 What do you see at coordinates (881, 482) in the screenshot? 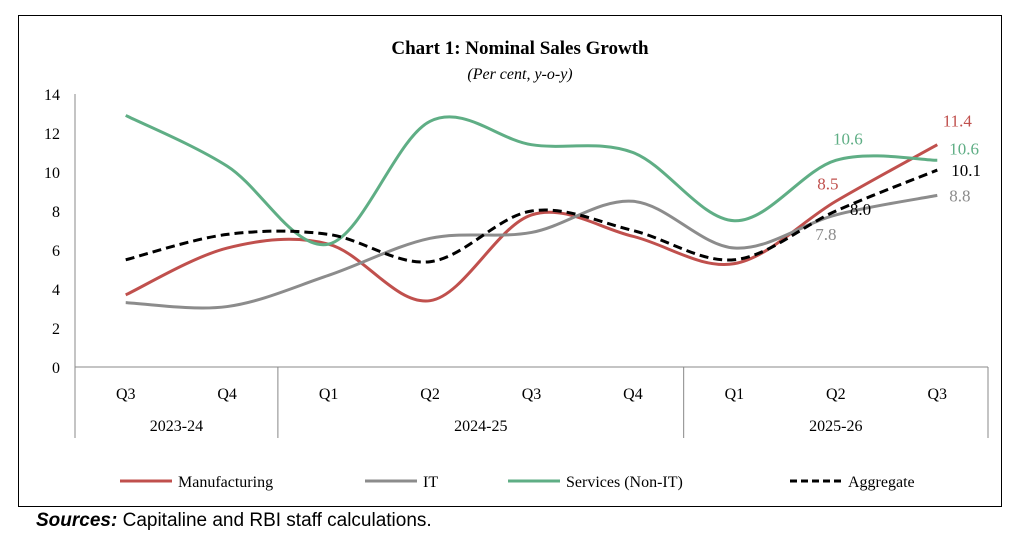
I see `legend-label: Aggregate` at bounding box center [881, 482].